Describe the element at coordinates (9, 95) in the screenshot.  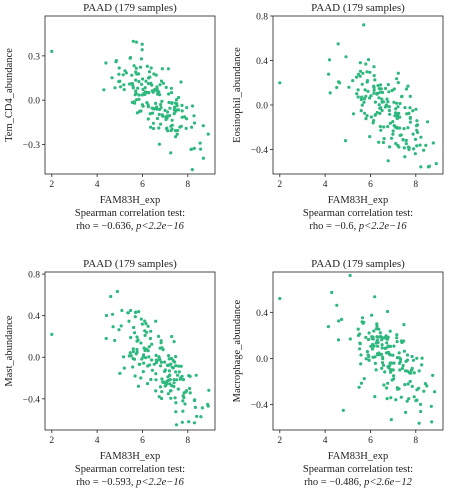
I see `y-axis-label: Tem_CD4_abundance` at that location.